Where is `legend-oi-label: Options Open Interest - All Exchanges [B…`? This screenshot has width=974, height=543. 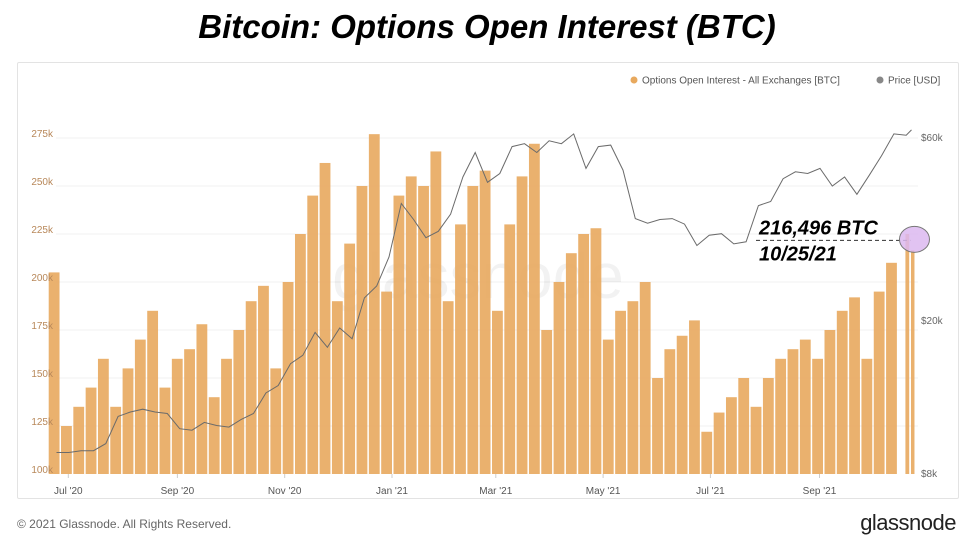 legend-oi-label: Options Open Interest - All Exchanges [B… is located at coordinates (741, 81).